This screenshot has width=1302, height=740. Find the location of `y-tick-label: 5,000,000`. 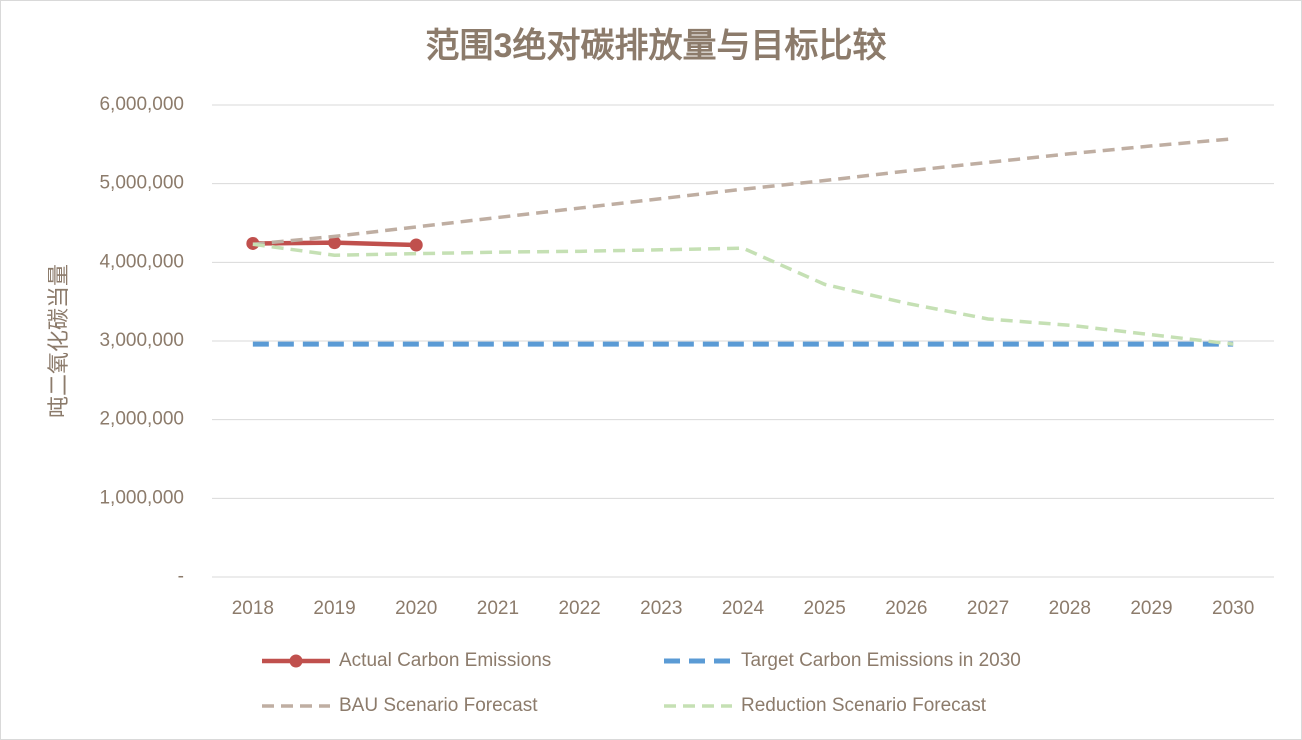

y-tick-label: 5,000,000 is located at coordinates (141, 183).